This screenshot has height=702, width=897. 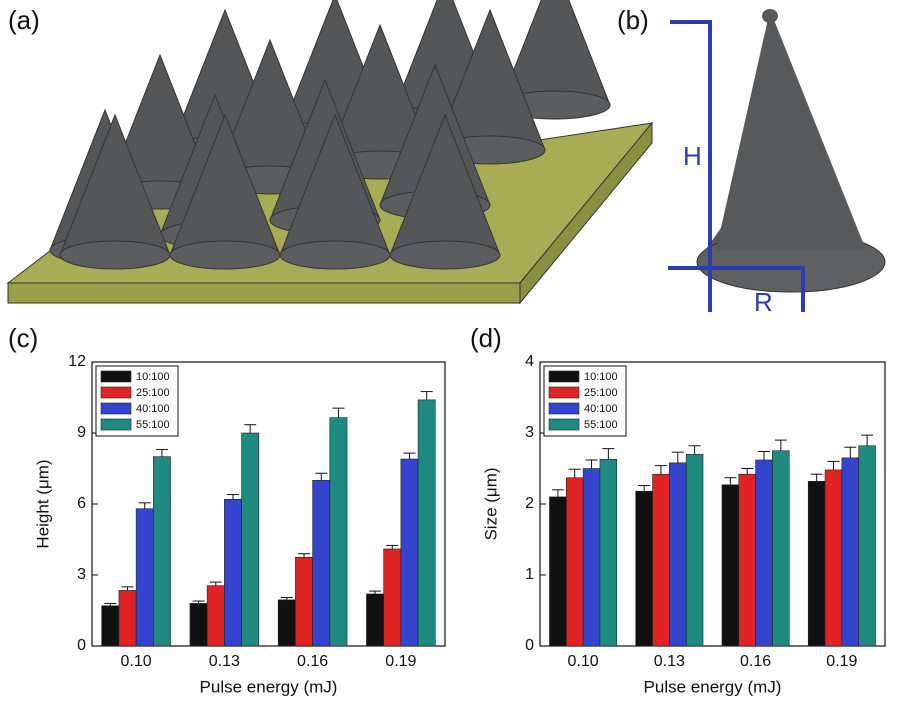 What do you see at coordinates (529, 574) in the screenshot?
I see `y-tick-label: 1` at bounding box center [529, 574].